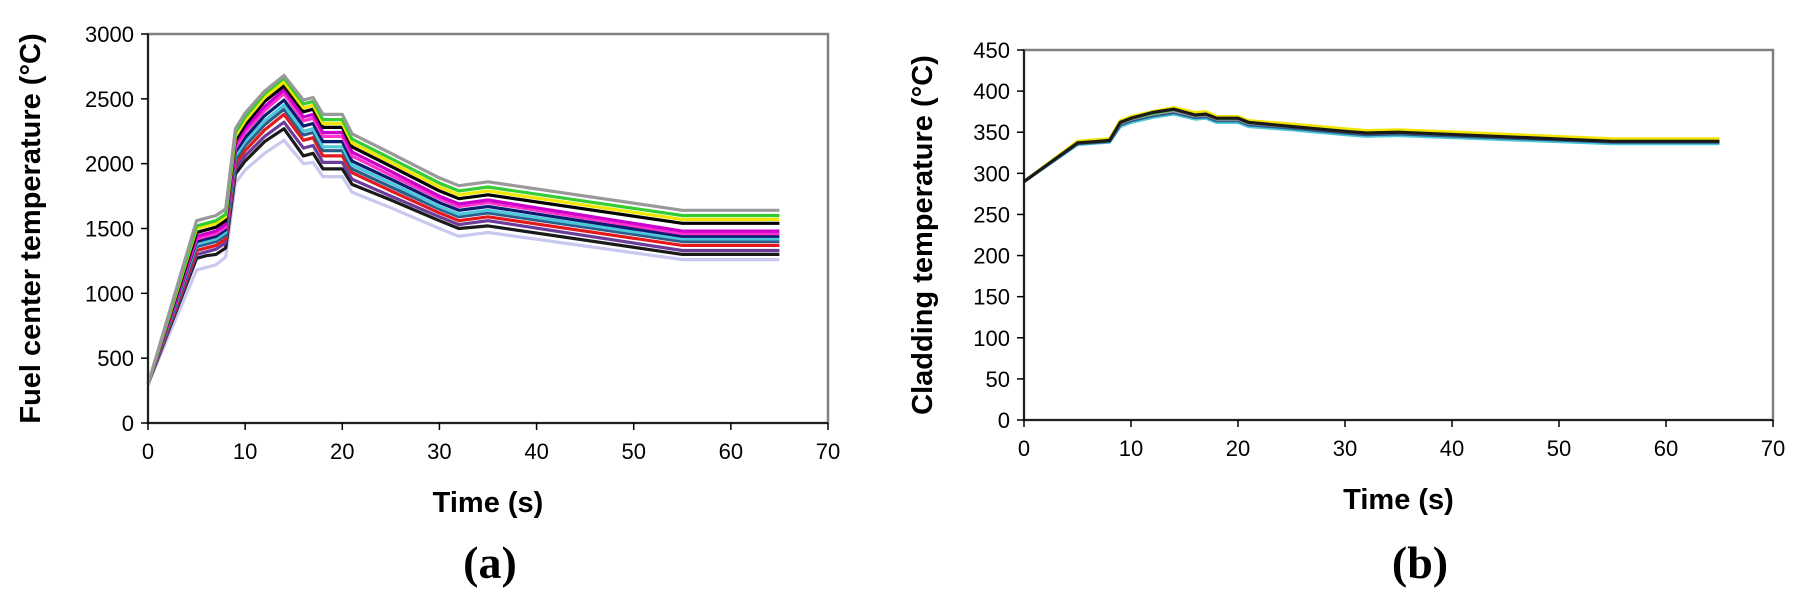  Describe the element at coordinates (109, 229) in the screenshot. I see `y-tick-label: 1500` at that location.